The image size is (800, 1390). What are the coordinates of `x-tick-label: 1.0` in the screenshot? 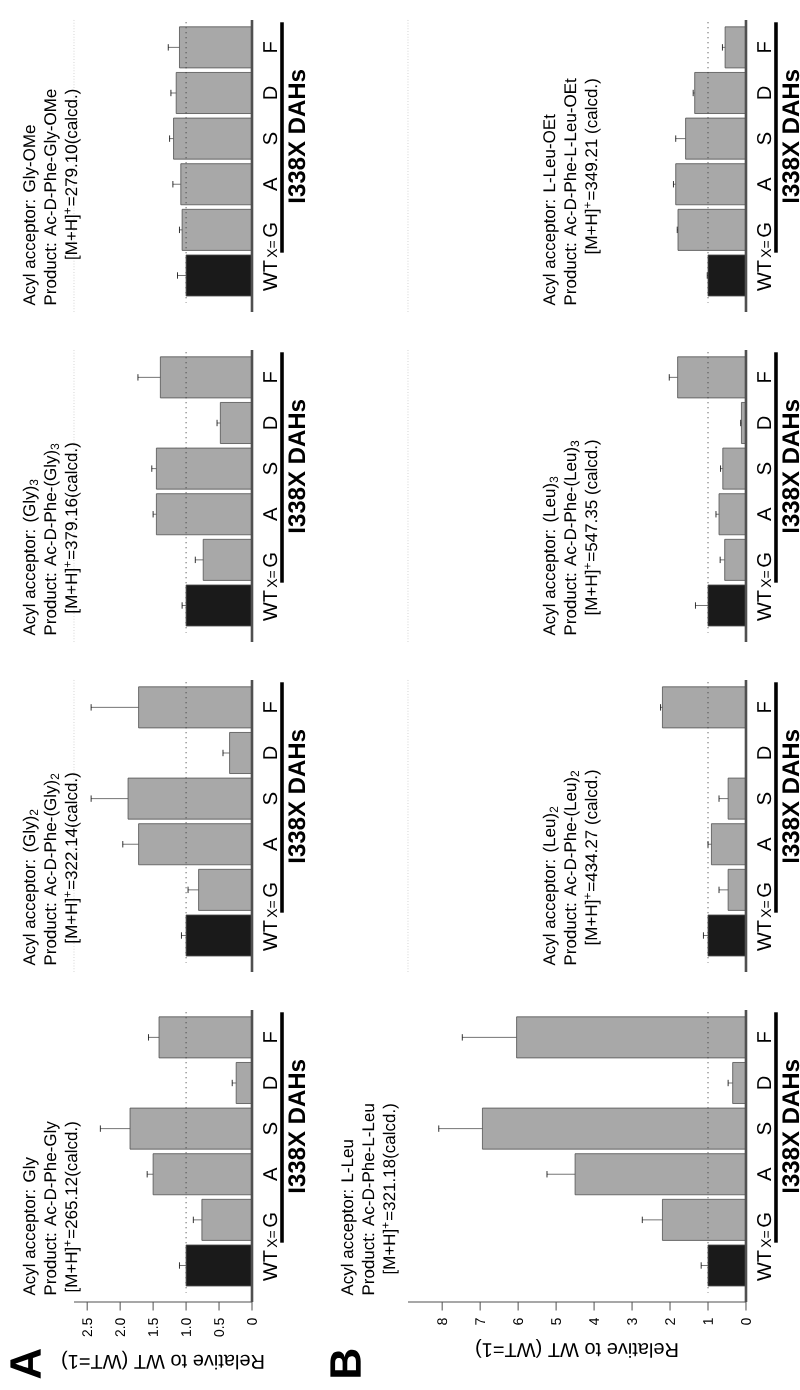 It's located at (186, 1327).